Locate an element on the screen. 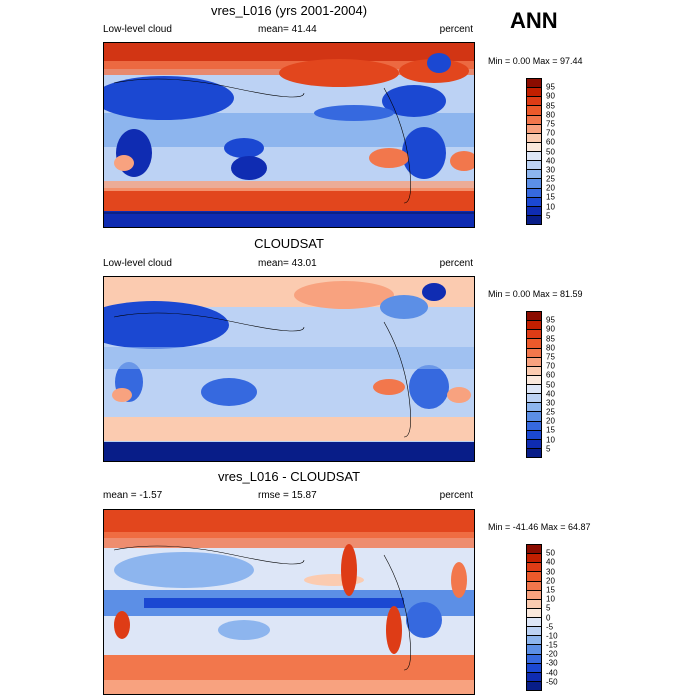 Image resolution: width=700 pixels, height=700 pixels. panel-3-colorbar-labels: 50 40 30 20 15 10 5 0 -5 -10 -15 -20 -30 -40 -50 is located at coordinates (561, 617).